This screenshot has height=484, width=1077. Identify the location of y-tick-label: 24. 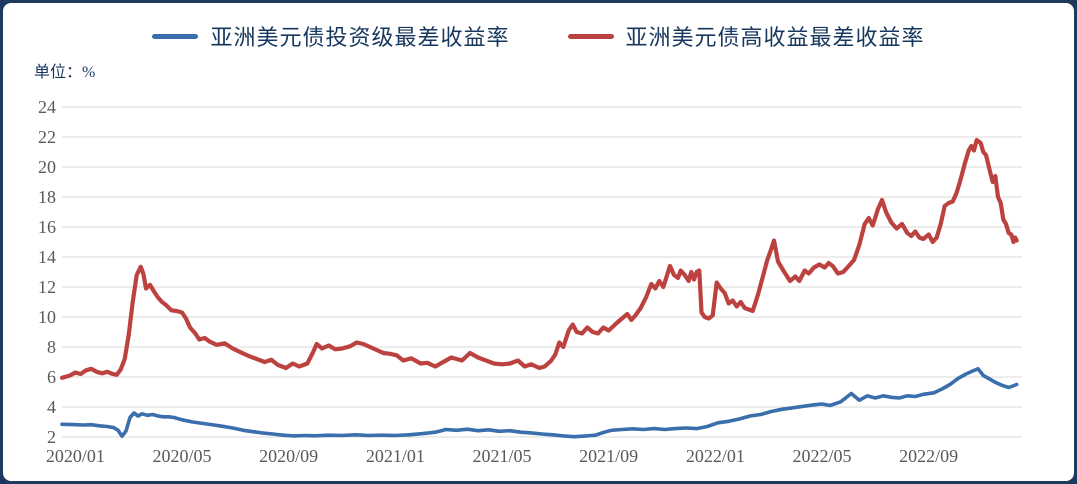
(47, 107).